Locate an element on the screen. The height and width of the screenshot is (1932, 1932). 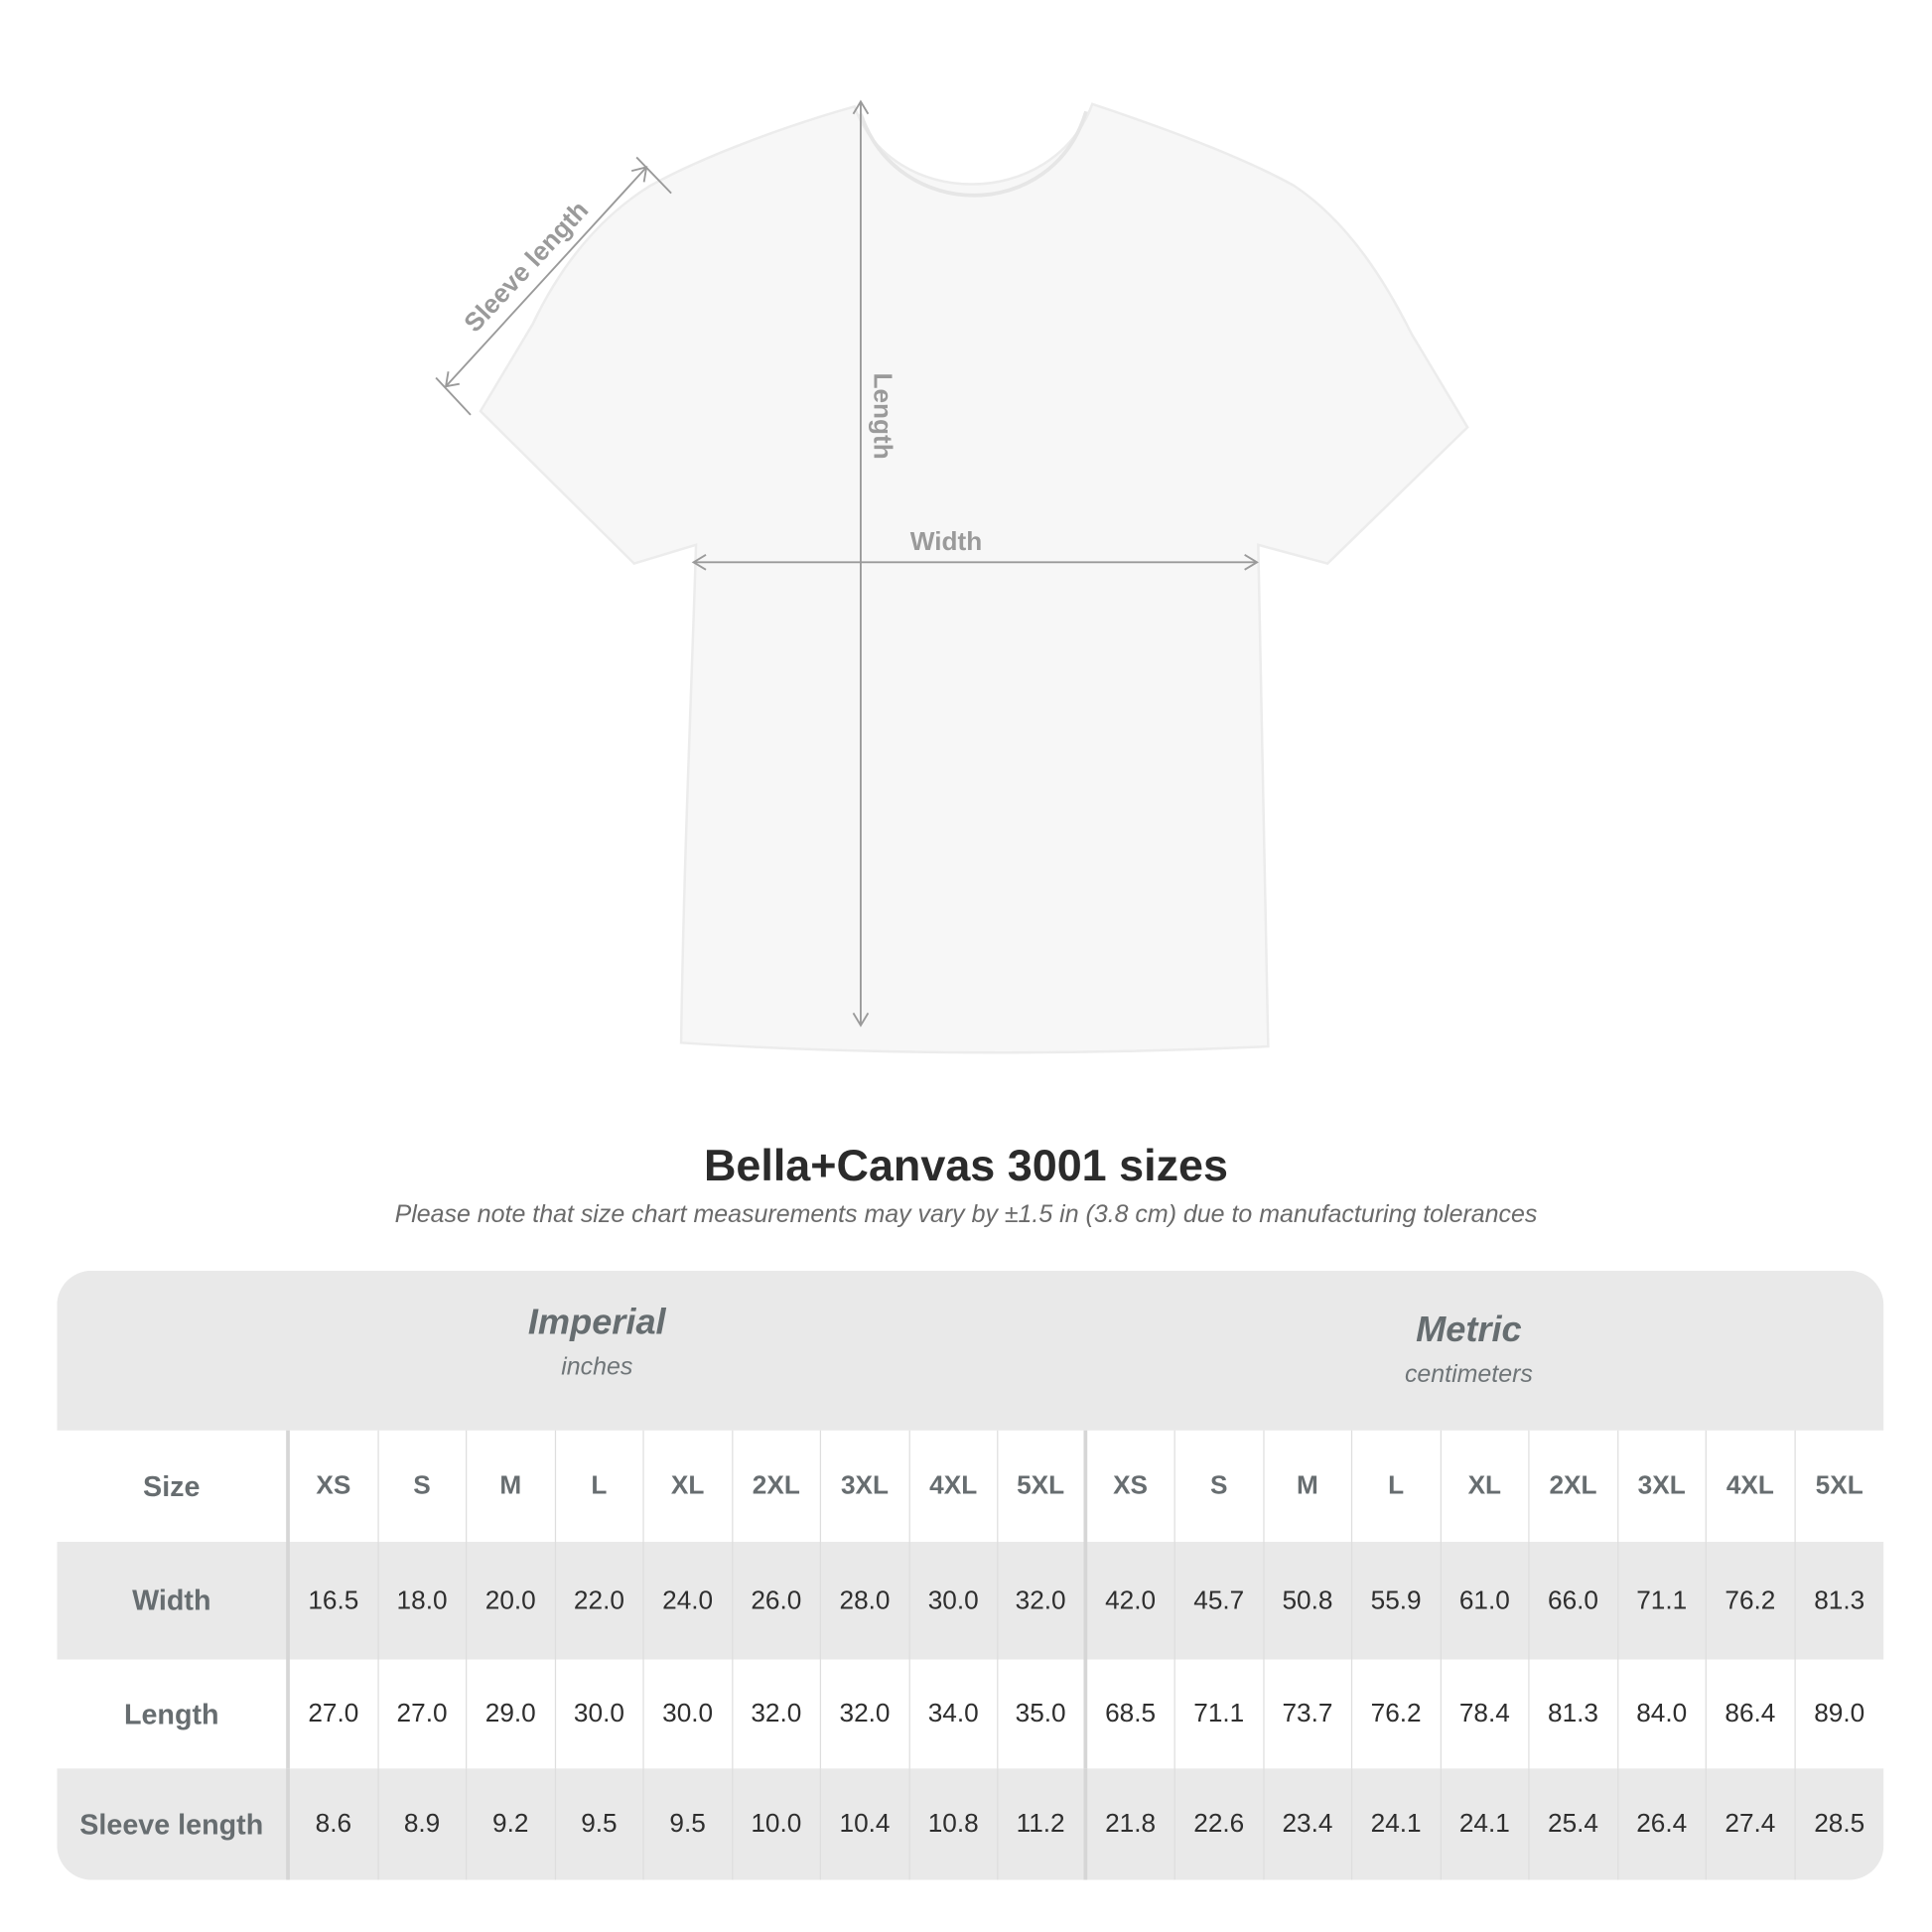
table-cell: 66.0 is located at coordinates (1574, 1601).